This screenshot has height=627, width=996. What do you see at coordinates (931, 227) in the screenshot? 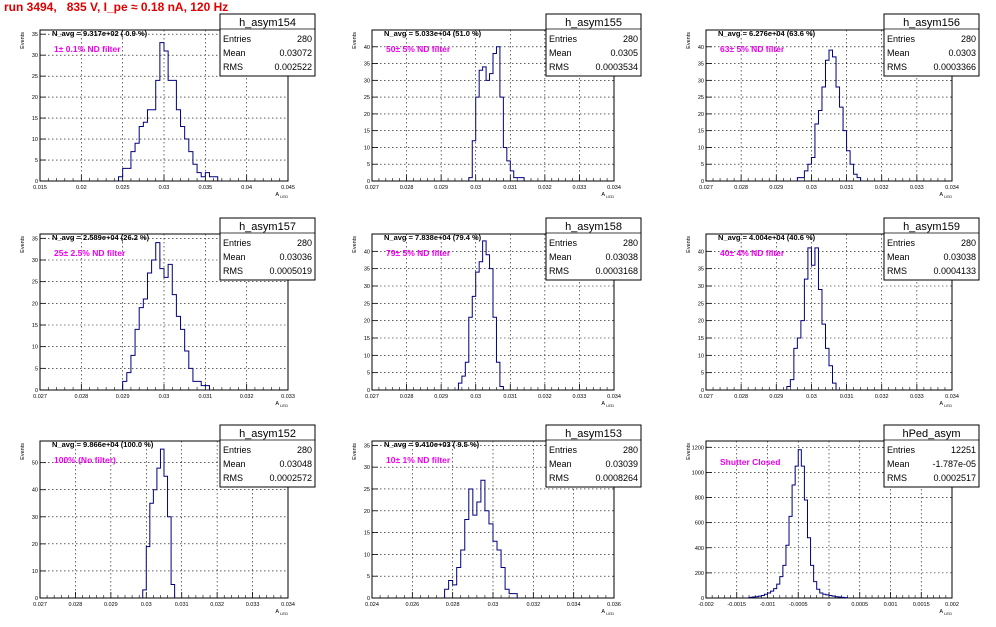
I see `stats-box-title: h_asym159` at bounding box center [931, 227].